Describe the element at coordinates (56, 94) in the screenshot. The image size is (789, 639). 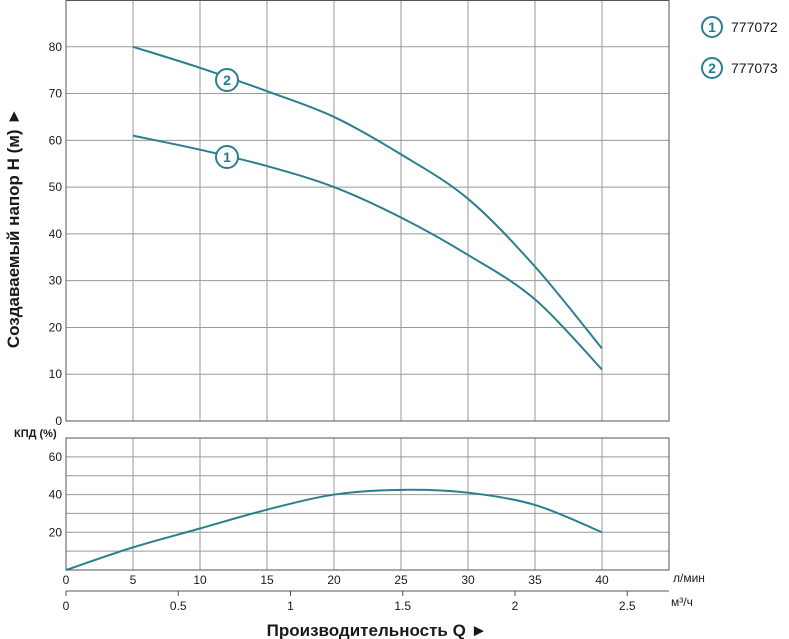
I see `head-y-tick-label: 70` at that location.